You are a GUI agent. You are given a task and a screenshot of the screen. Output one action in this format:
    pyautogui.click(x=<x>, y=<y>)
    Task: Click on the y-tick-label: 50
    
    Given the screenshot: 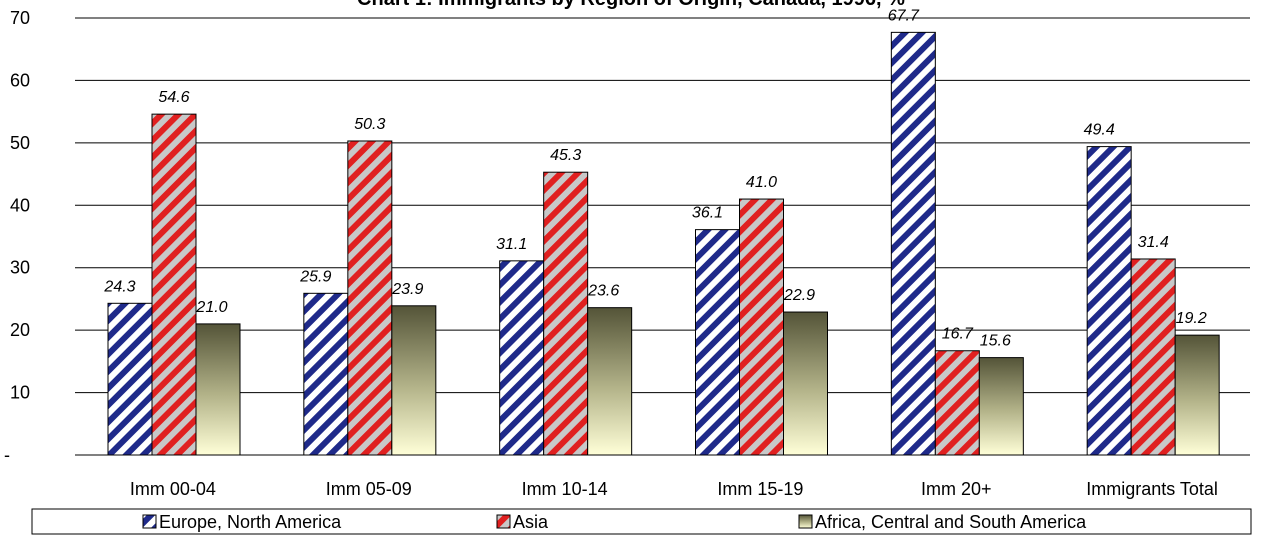 What is the action you would take?
    pyautogui.click(x=20, y=143)
    